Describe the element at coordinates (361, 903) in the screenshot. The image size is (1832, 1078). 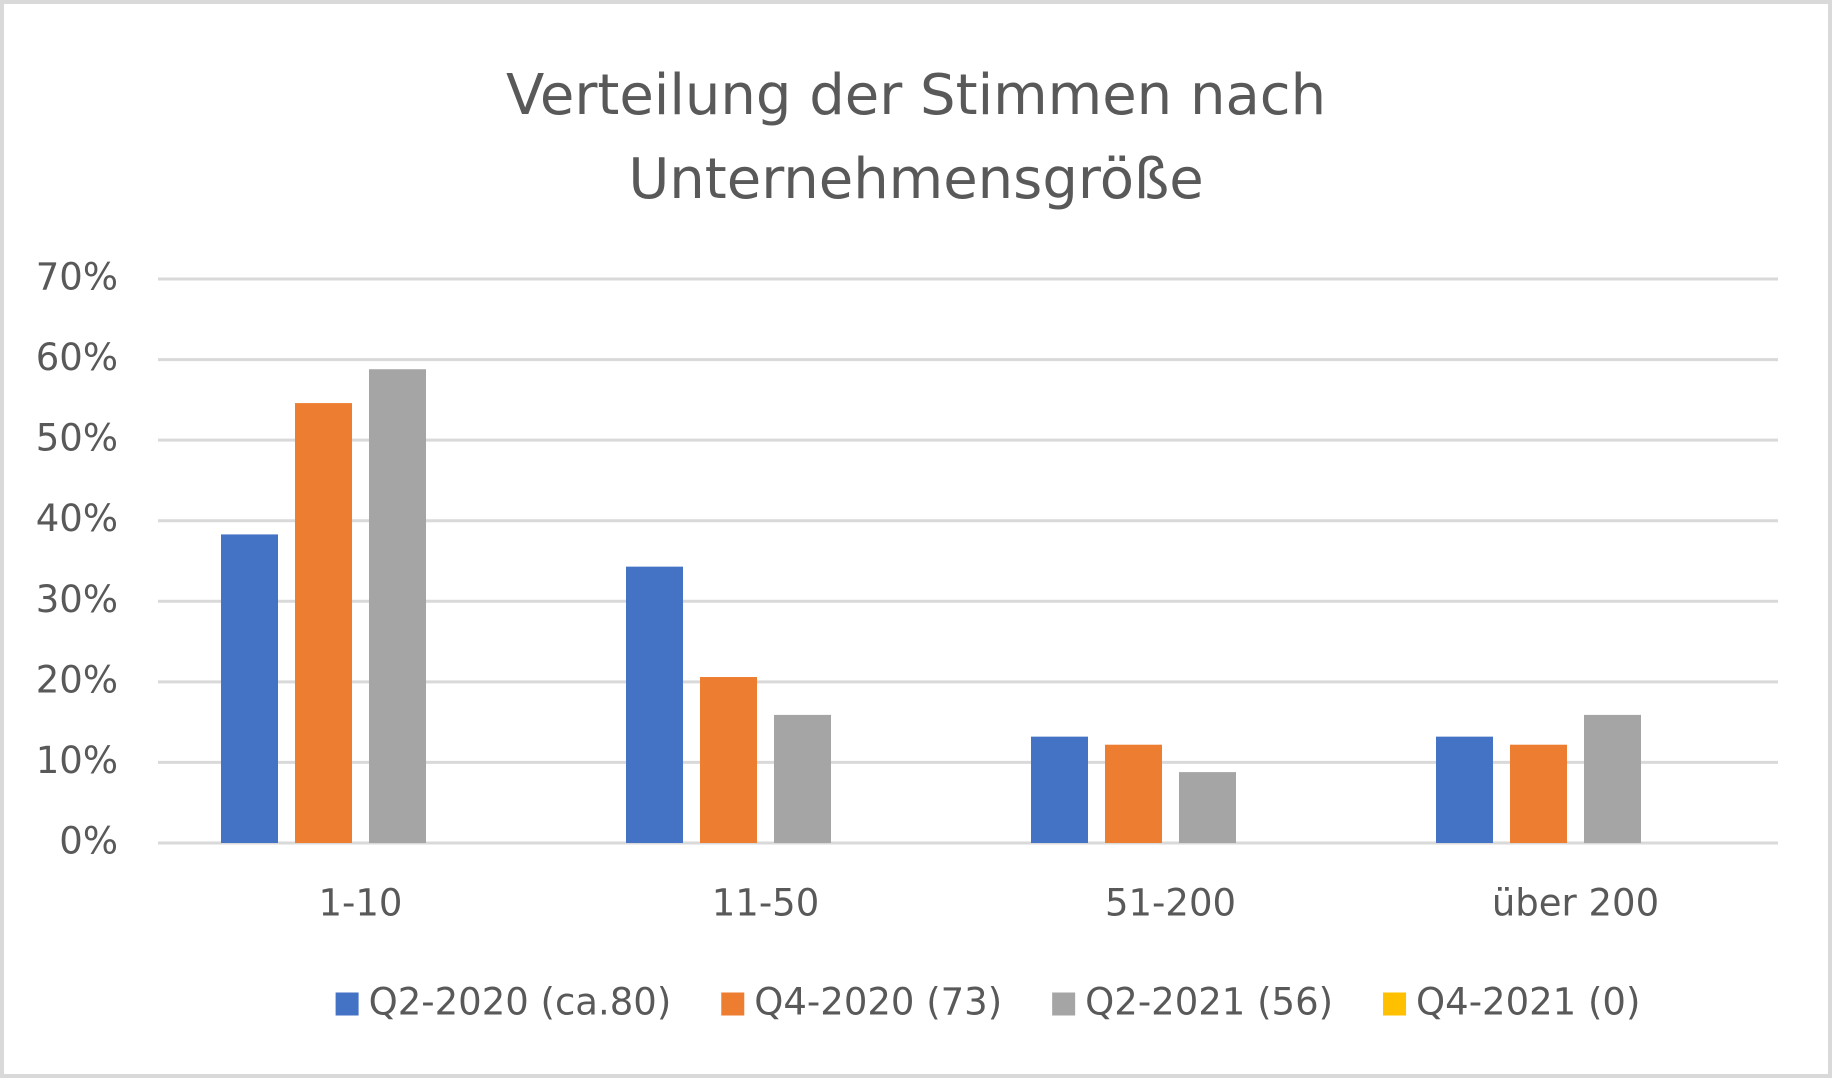
I see `x-tick-label: 1-10` at that location.